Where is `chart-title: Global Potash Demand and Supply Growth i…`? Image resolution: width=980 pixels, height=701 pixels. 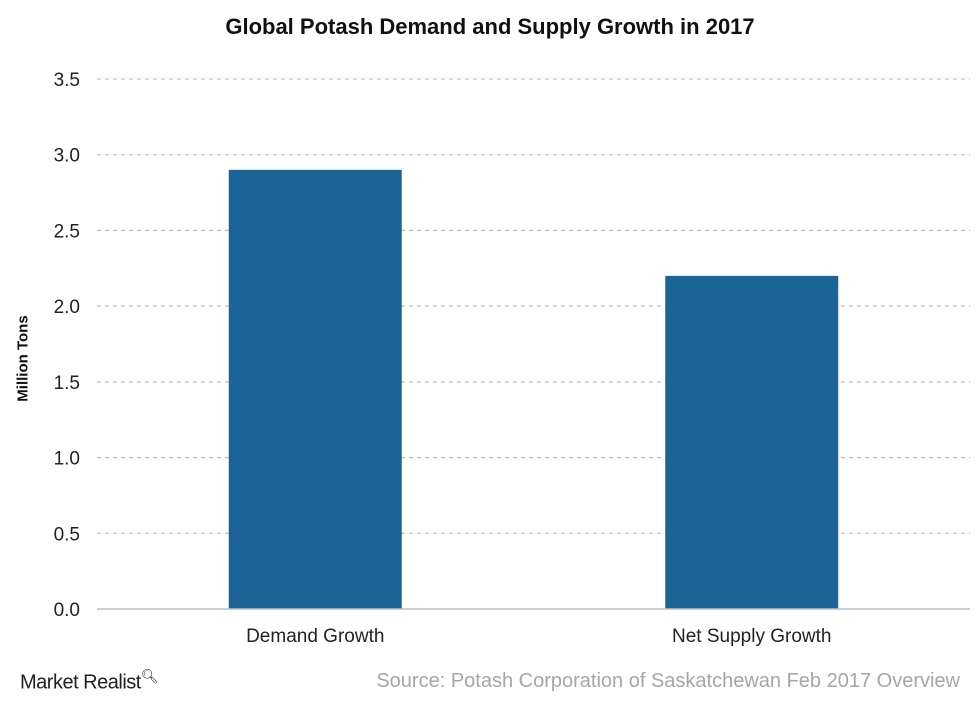
chart-title: Global Potash Demand and Supply Growth i… is located at coordinates (490, 26).